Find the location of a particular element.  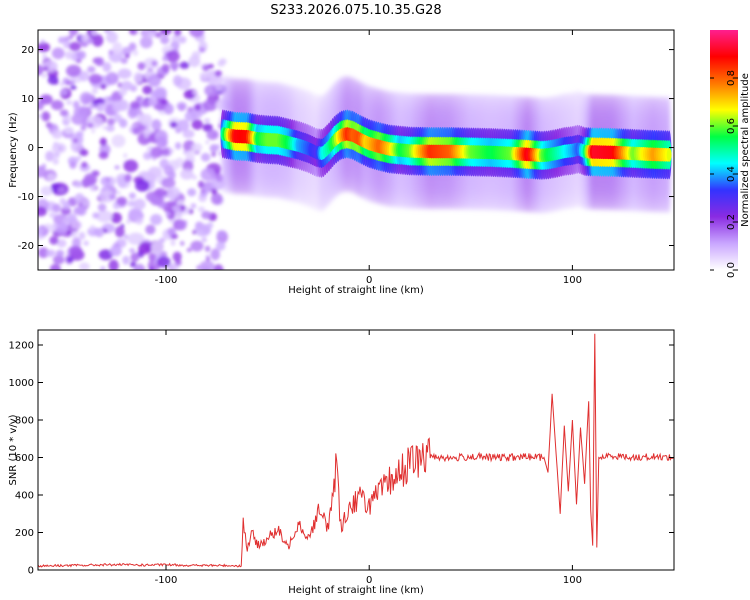

colorbar-tick-label: 0.4 is located at coordinates (731, 174).